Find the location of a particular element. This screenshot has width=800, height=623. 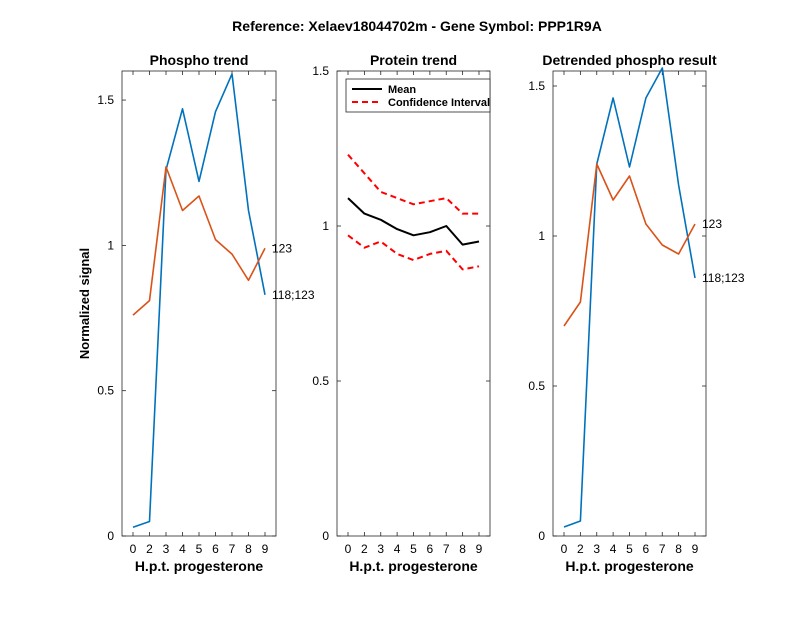

series-line-mean is located at coordinates (413, 221).